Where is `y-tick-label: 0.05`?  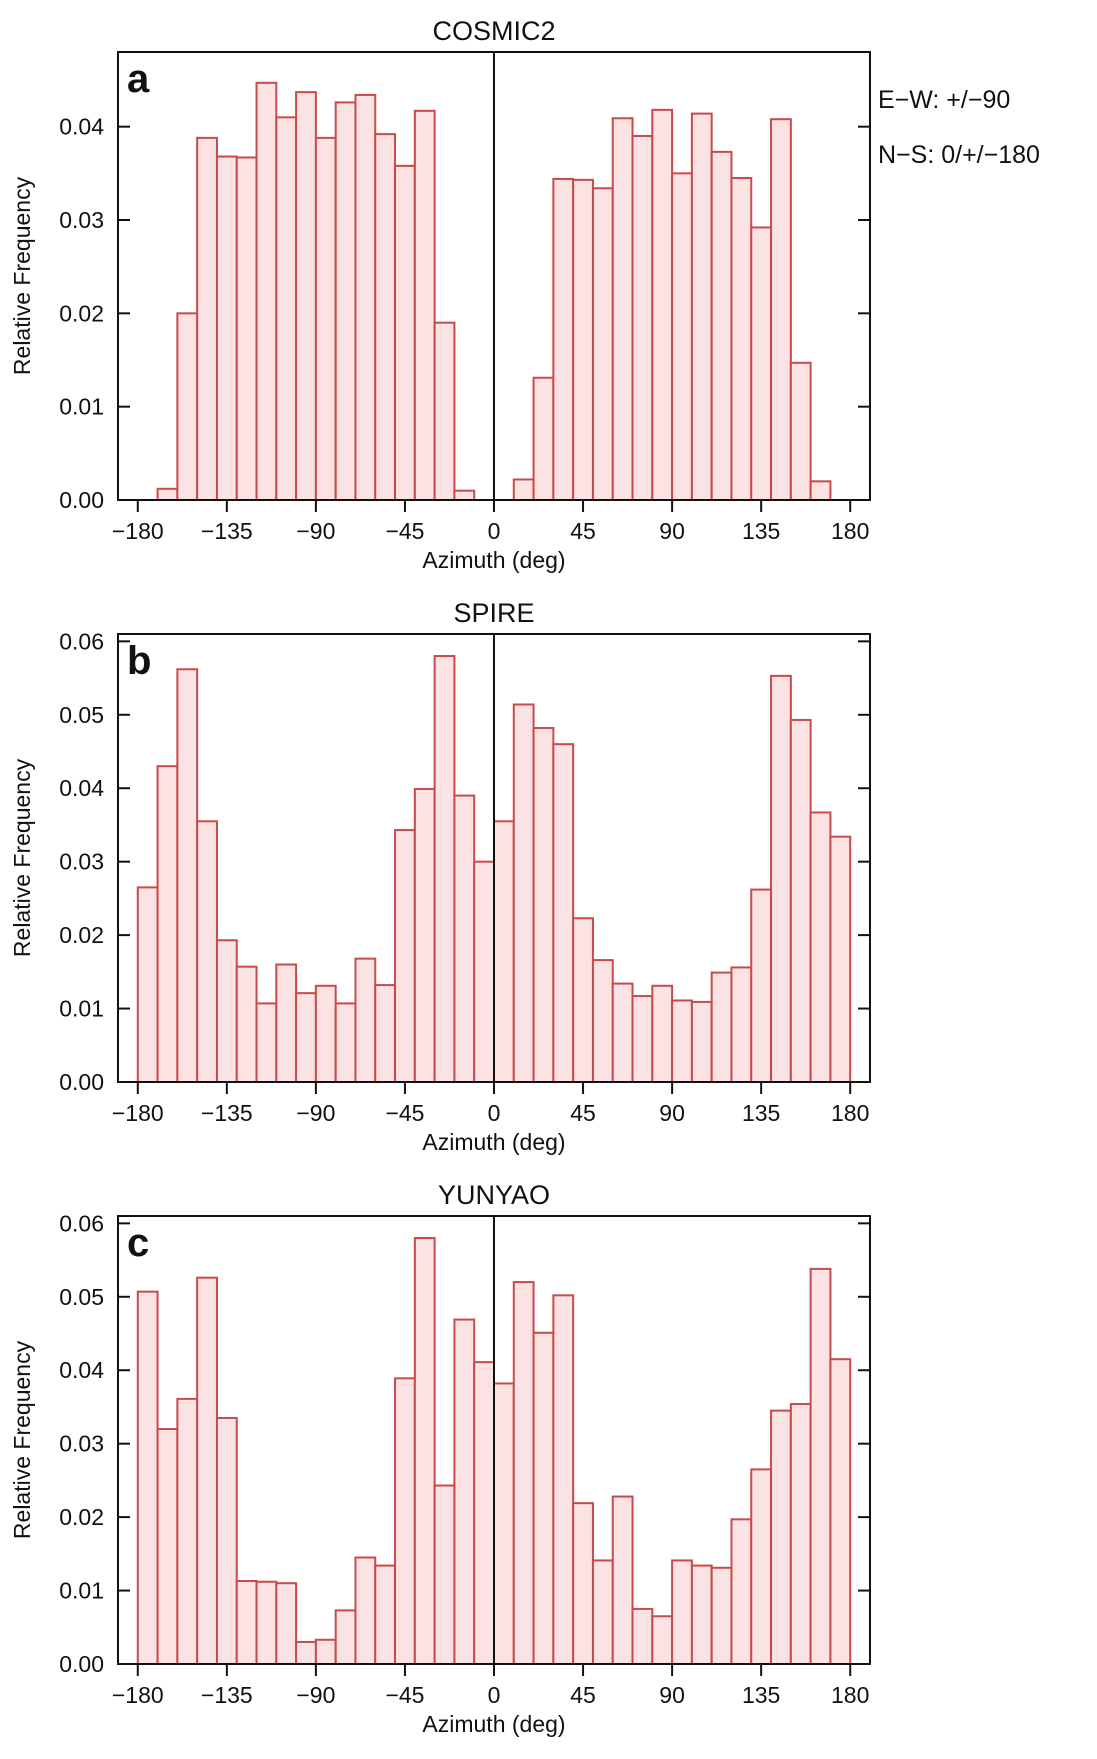 y-tick-label: 0.05 is located at coordinates (81, 715).